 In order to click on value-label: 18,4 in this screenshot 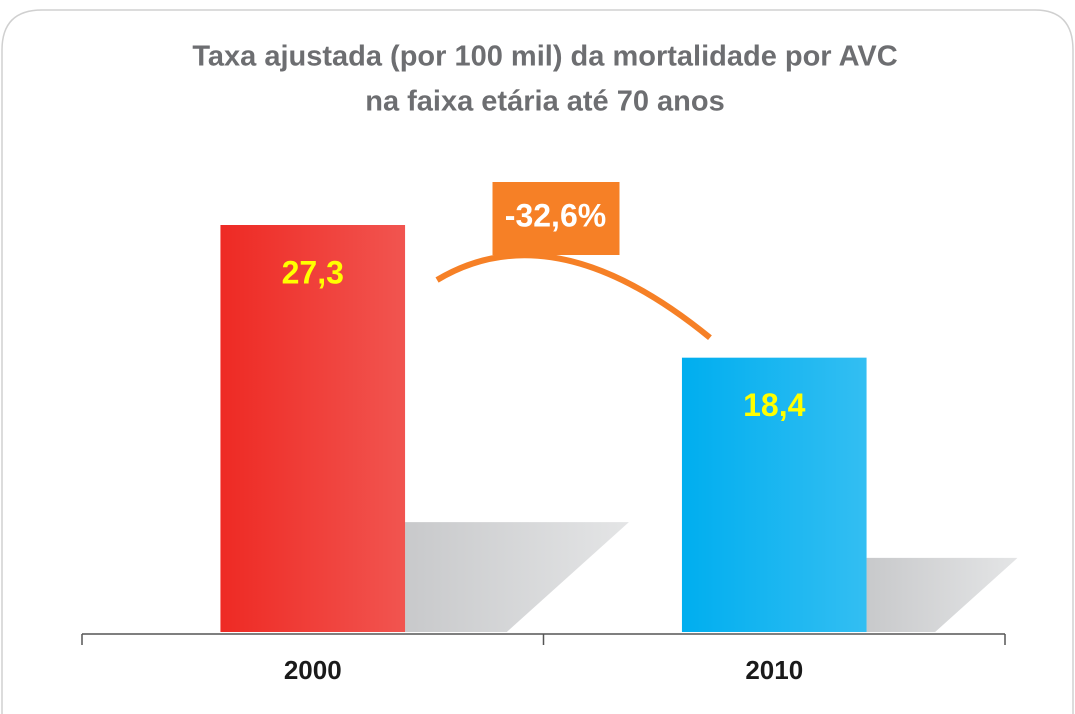, I will do `click(774, 405)`.